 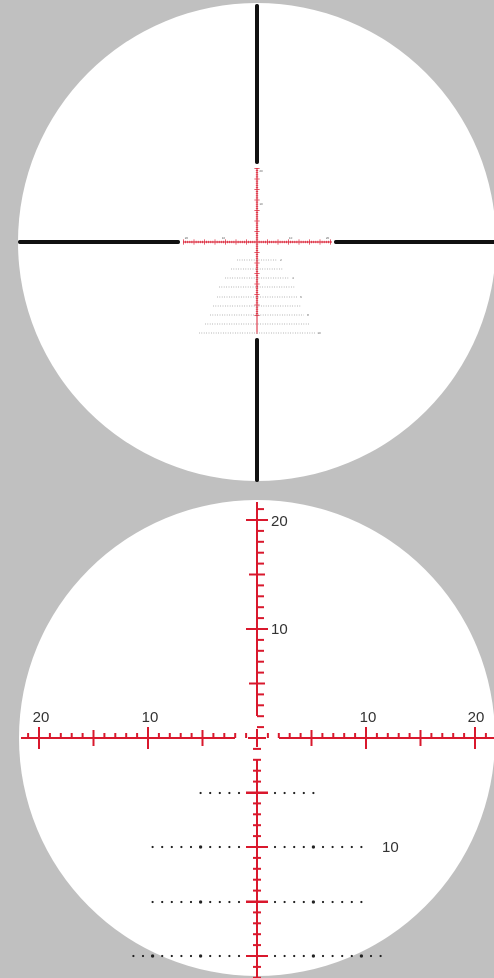 What do you see at coordinates (210, 793) in the screenshot?
I see `holdover-dot-r1-l4` at bounding box center [210, 793].